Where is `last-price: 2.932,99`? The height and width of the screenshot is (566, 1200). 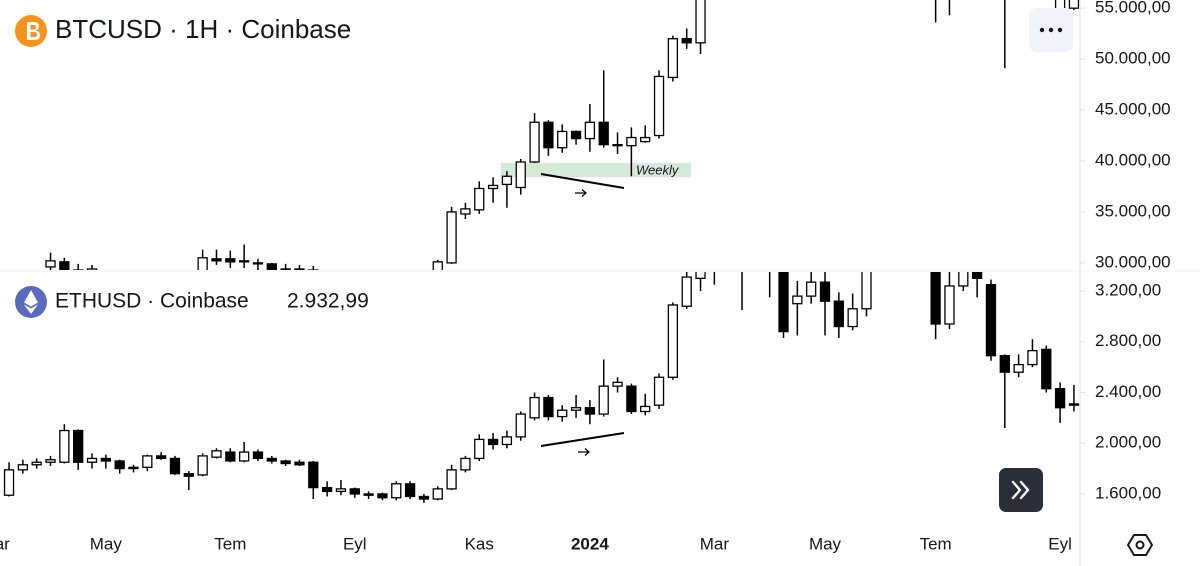
last-price: 2.932,99 is located at coordinates (328, 301).